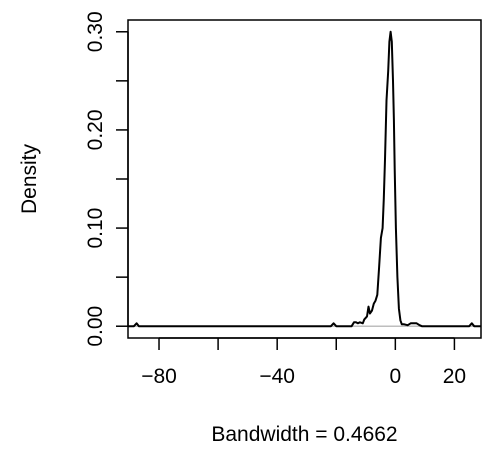  I want to click on x-tick-label: −40, so click(277, 376).